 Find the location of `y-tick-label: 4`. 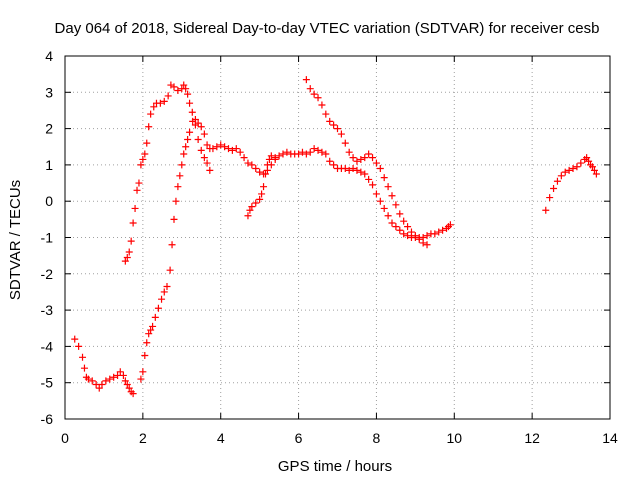

y-tick-label: 4 is located at coordinates (49, 56).